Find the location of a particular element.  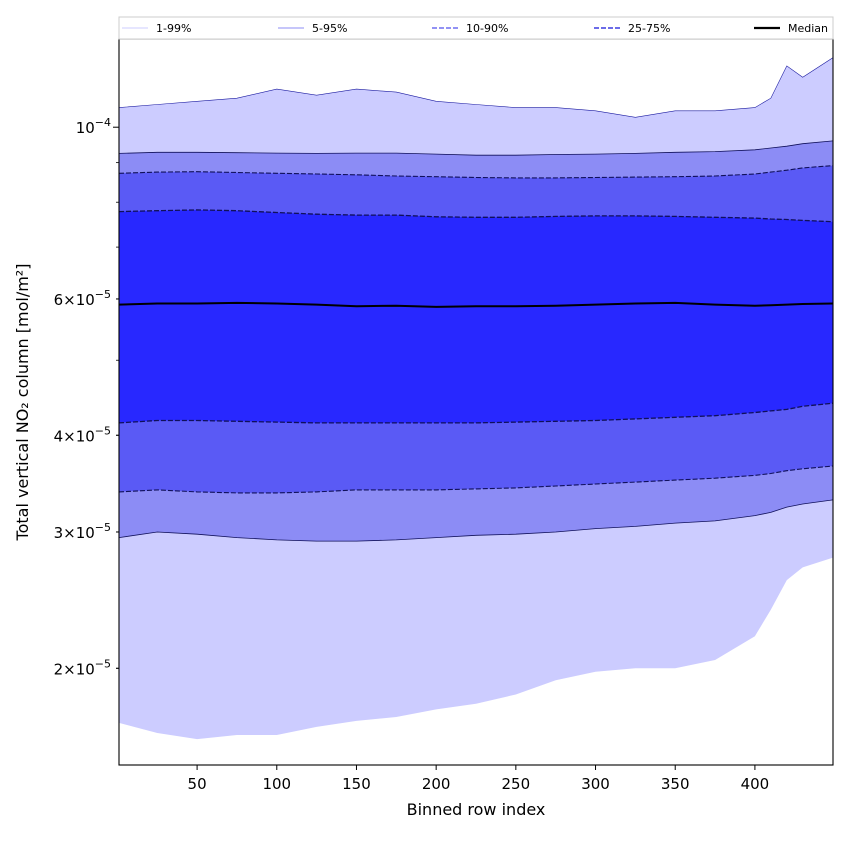

line-10-90-upper is located at coordinates (476, 172).